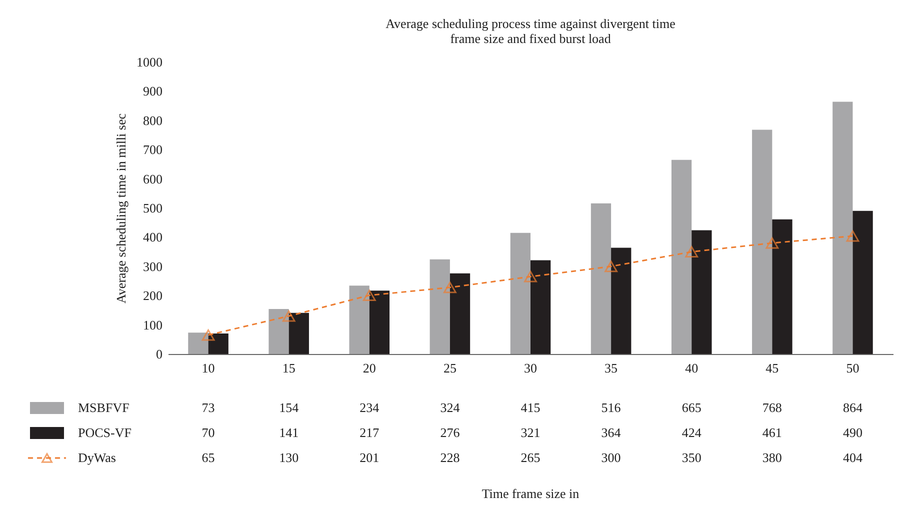 This screenshot has width=901, height=507. What do you see at coordinates (152, 150) in the screenshot?
I see `y-tick-label: 700` at bounding box center [152, 150].